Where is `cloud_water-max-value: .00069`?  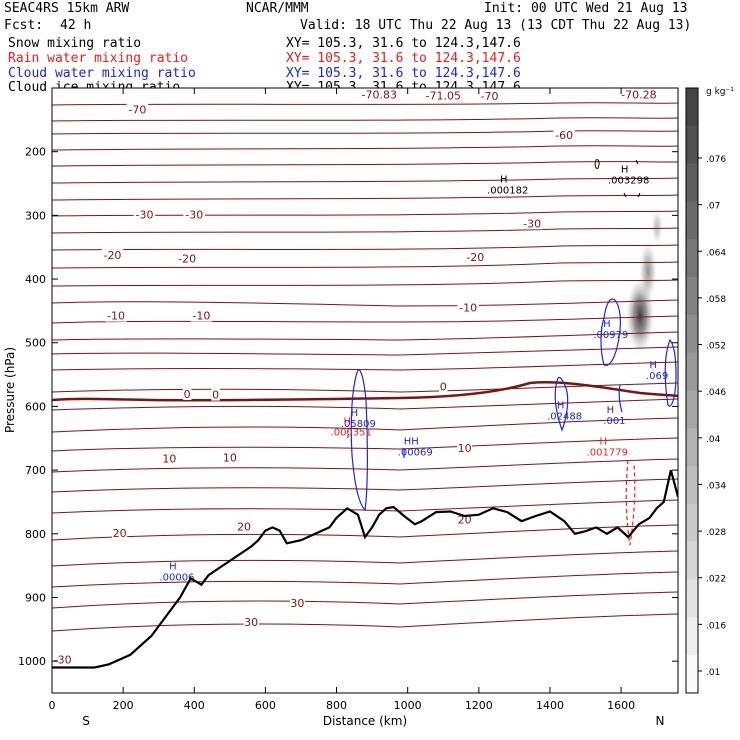 cloud_water-max-value: .00069 is located at coordinates (415, 453).